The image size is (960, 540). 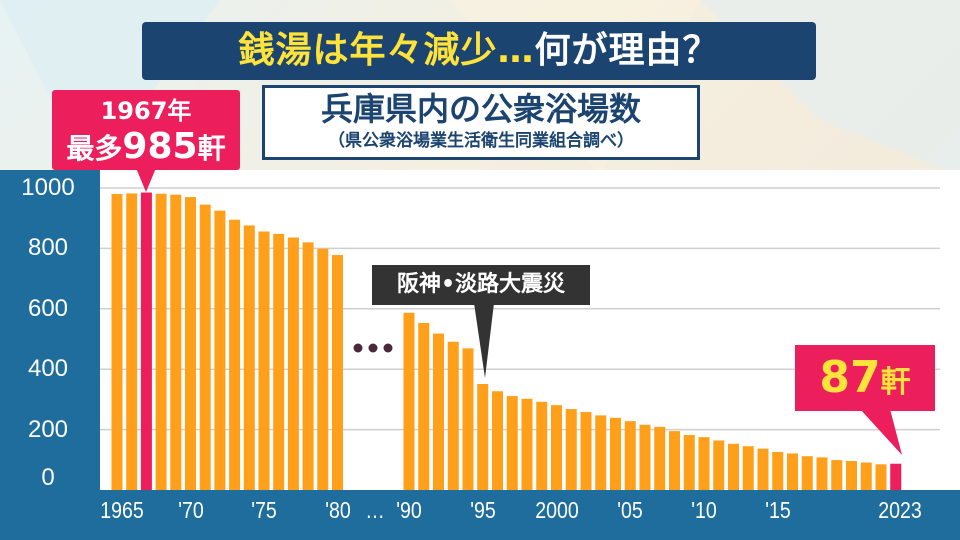 What do you see at coordinates (220, 350) in the screenshot?
I see `bar-1972` at bounding box center [220, 350].